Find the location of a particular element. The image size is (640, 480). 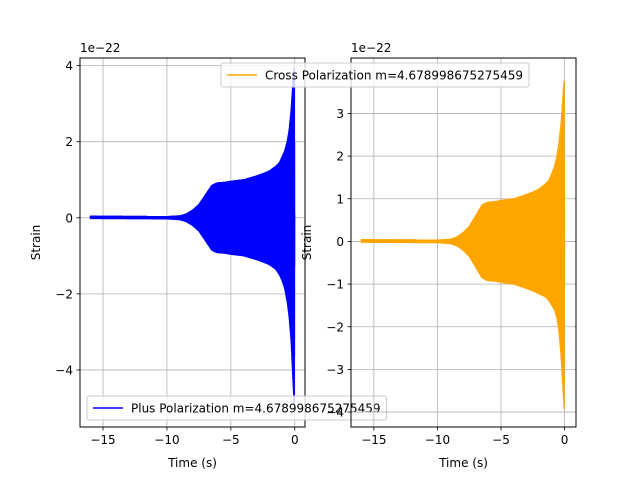

right-x-ticks: −15 −10 −5 0 is located at coordinates (464, 437).